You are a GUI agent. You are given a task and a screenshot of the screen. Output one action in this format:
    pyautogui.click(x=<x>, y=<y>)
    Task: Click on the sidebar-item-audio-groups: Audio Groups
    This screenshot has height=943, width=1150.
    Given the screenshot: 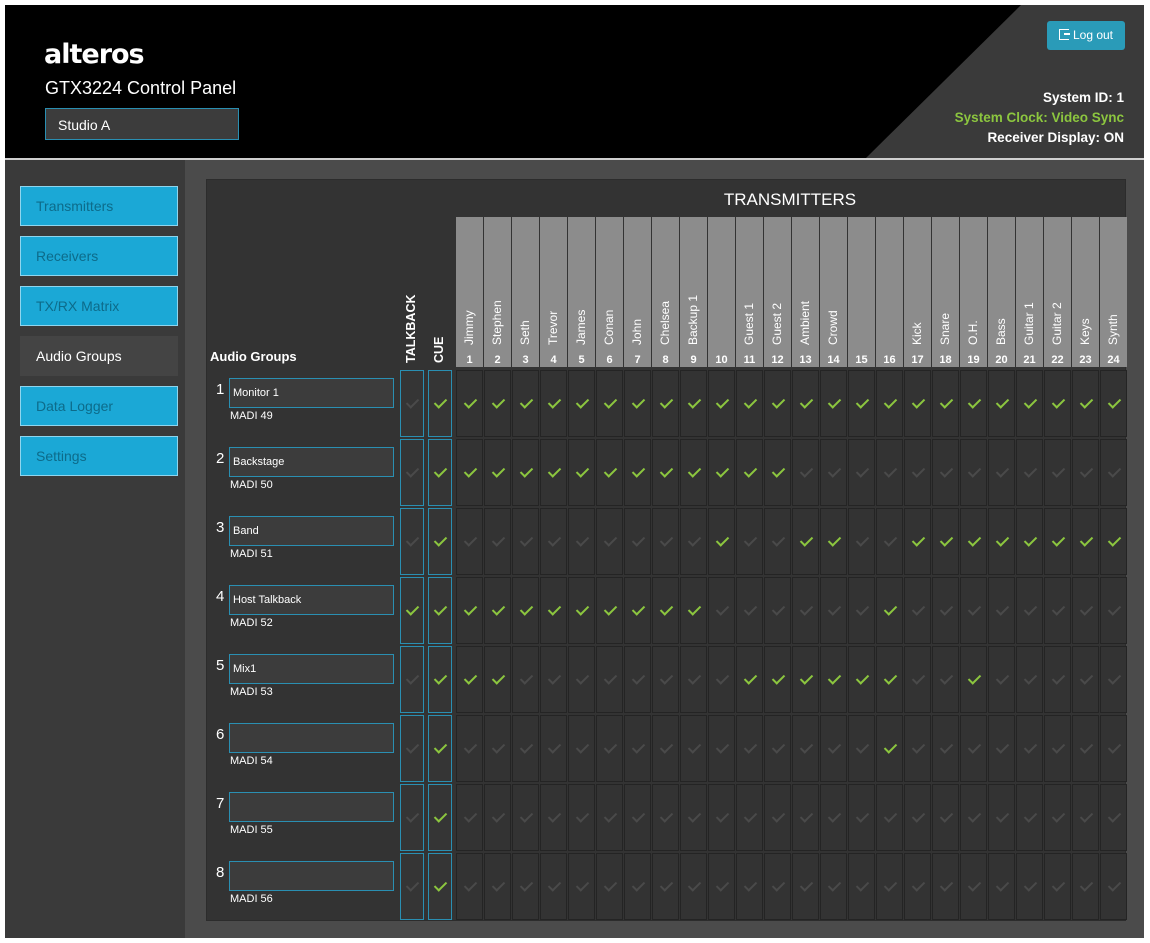 What is the action you would take?
    pyautogui.click(x=99, y=356)
    